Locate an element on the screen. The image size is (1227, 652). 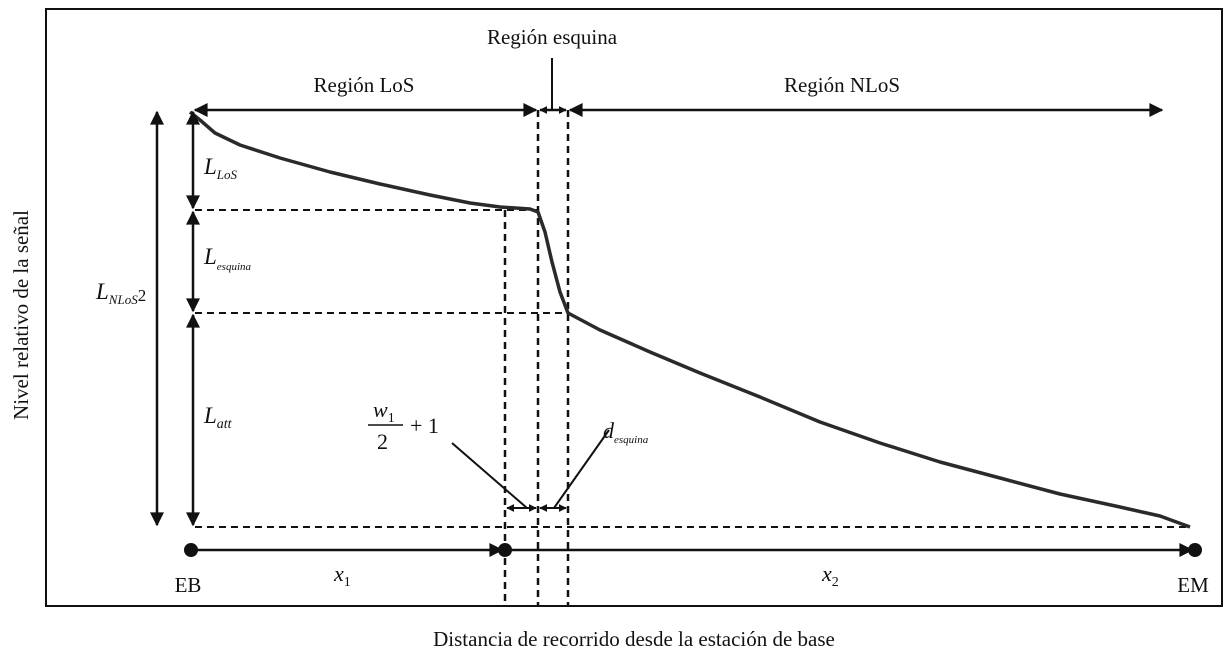
region-boundaries is located at coordinates (536, 357).